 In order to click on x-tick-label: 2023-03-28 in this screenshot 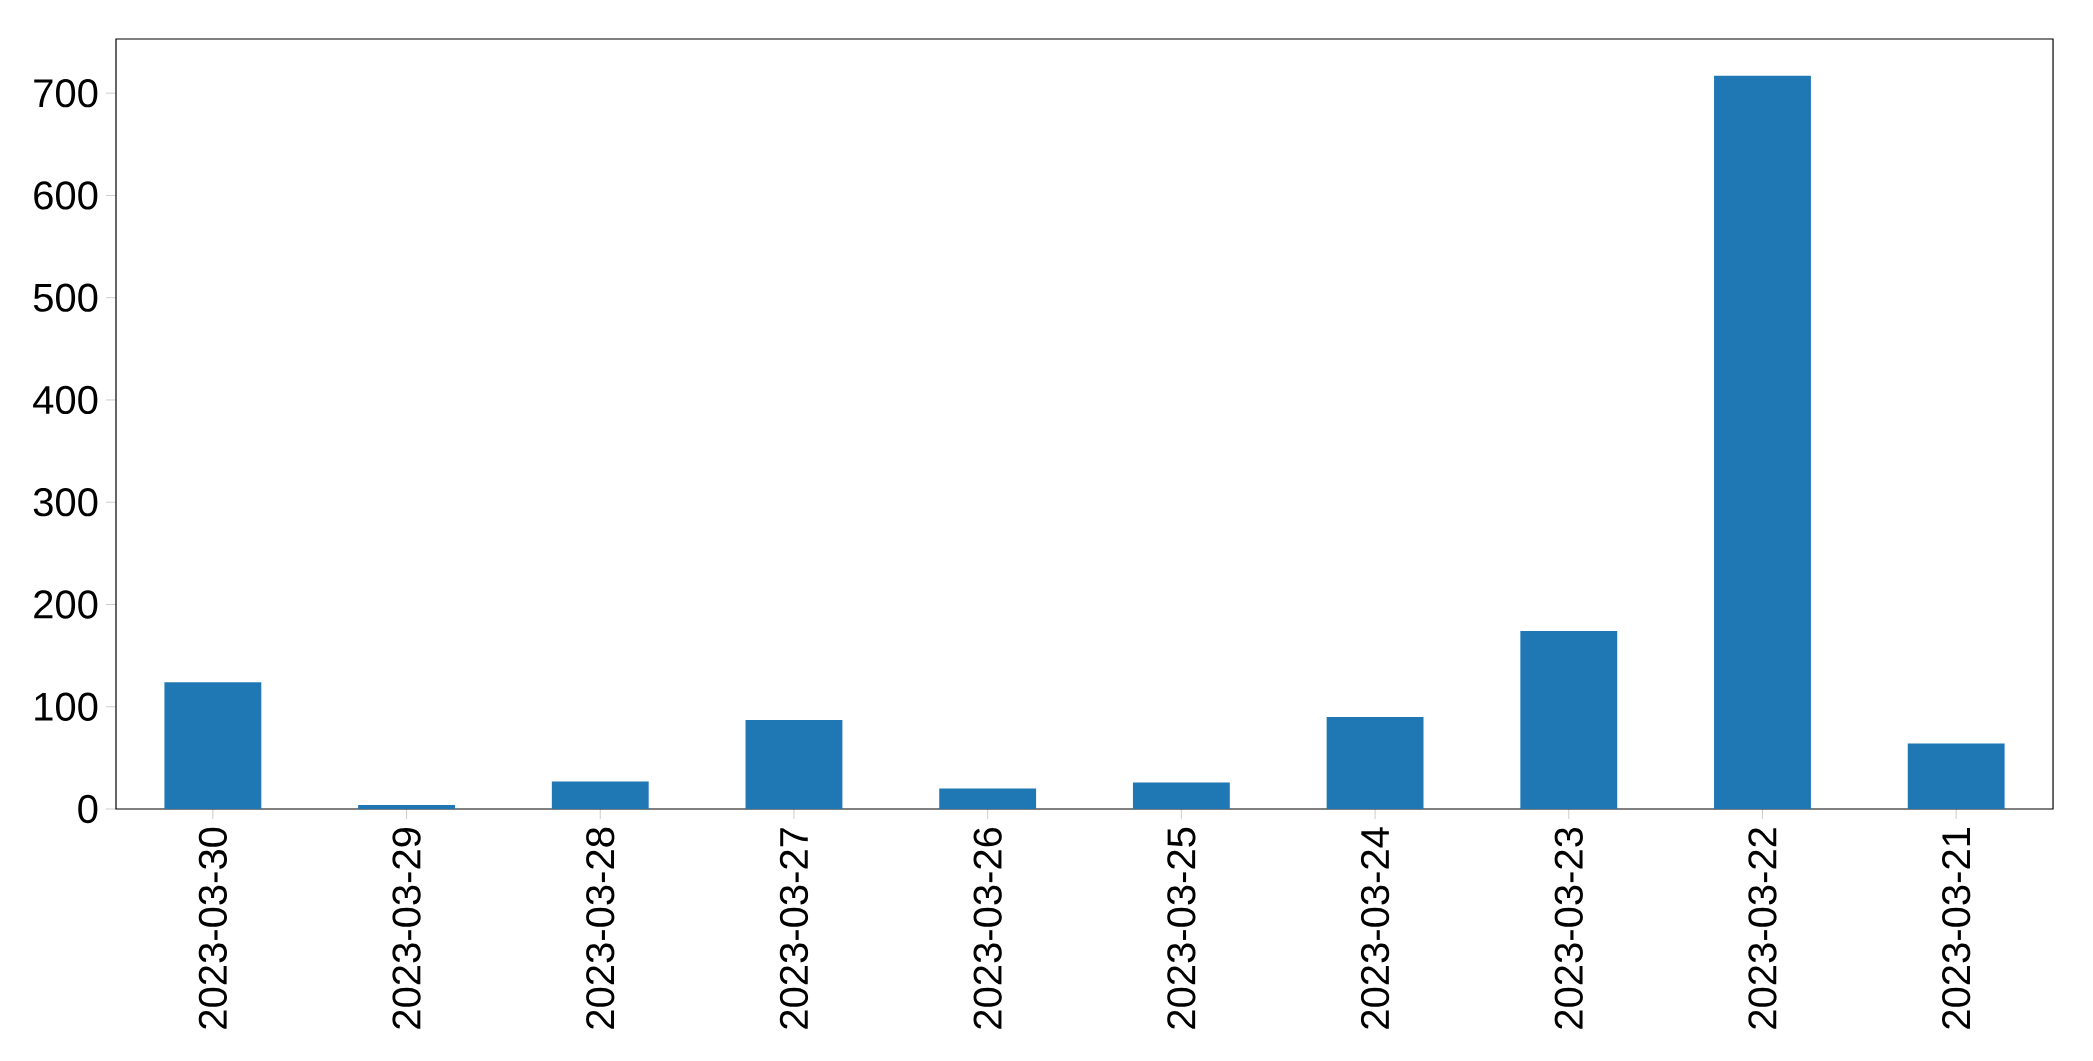, I will do `click(600, 928)`.